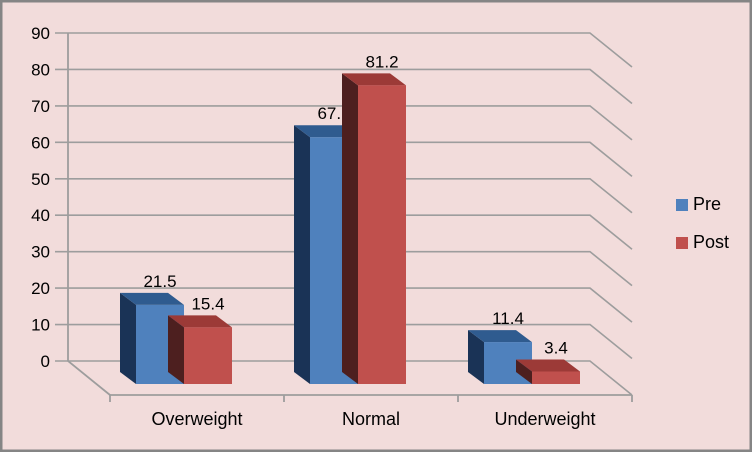 This screenshot has height=452, width=752. I want to click on legend: Pre Post, so click(702, 223).